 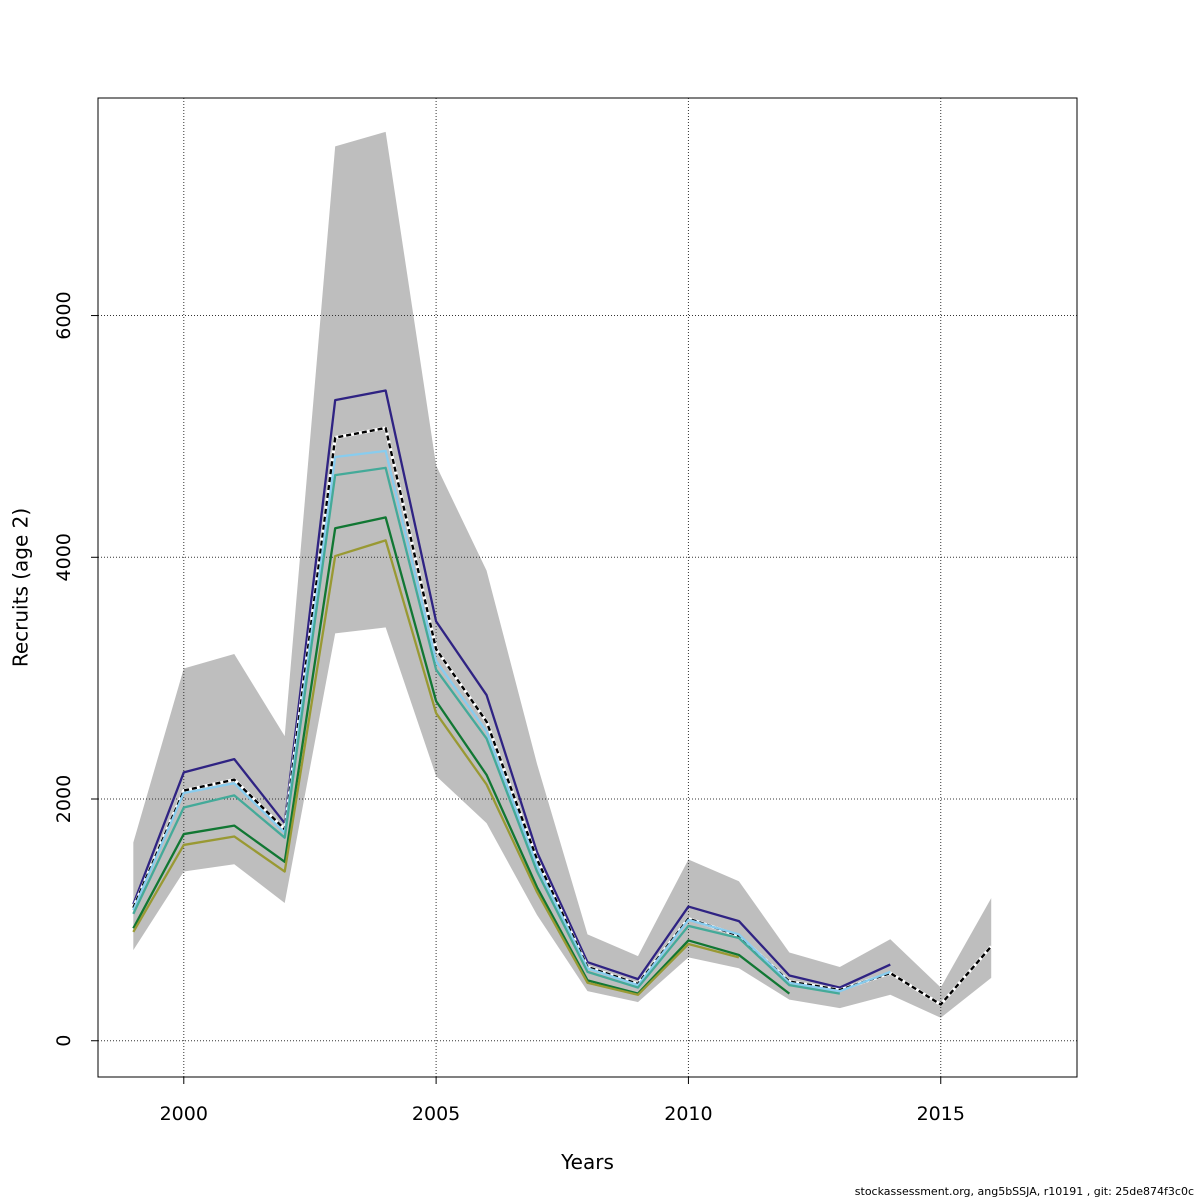 What do you see at coordinates (64, 1041) in the screenshot?
I see `y-tick-label: 0` at bounding box center [64, 1041].